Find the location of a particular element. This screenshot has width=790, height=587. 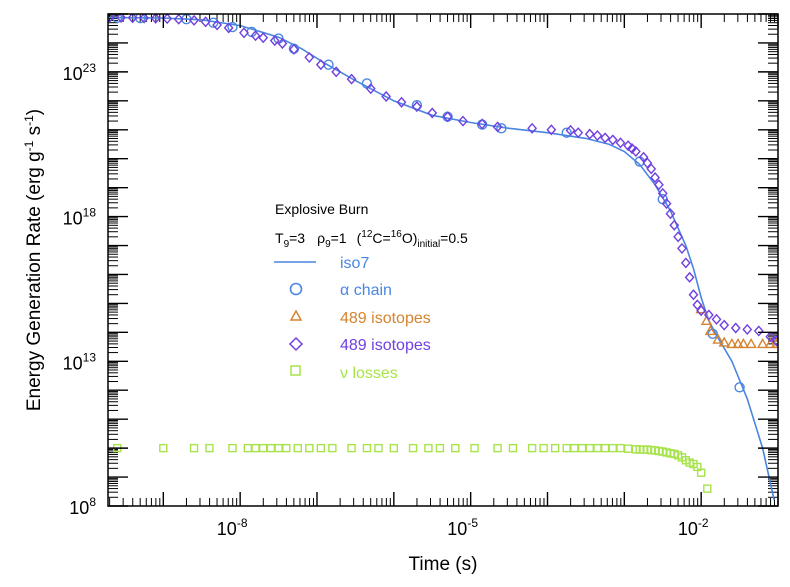

cond-rho-sub: 9 is located at coordinates (328, 244).